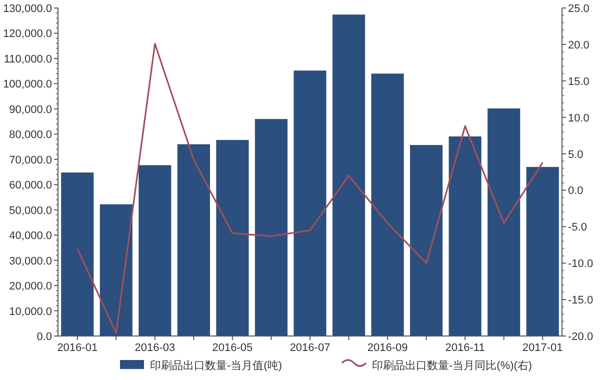 The width and height of the screenshot is (600, 380). What do you see at coordinates (579, 118) in the screenshot?
I see `y2-tick-label: 10.0` at bounding box center [579, 118].